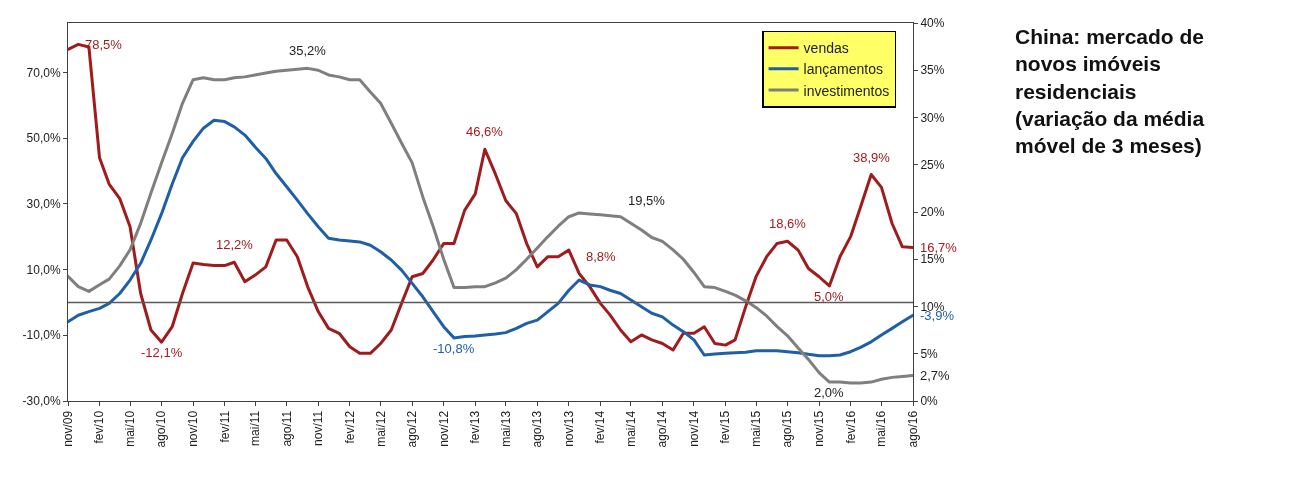 Image resolution: width=1291 pixels, height=480 pixels. What do you see at coordinates (485, 131) in the screenshot?
I see `data-label: 46,6%` at bounding box center [485, 131].